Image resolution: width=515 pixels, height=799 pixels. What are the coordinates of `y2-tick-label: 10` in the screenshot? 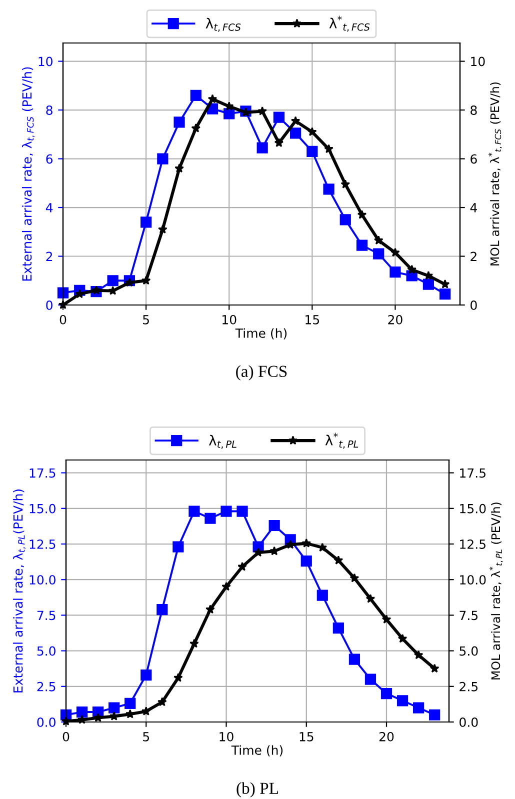 It's located at (478, 61).